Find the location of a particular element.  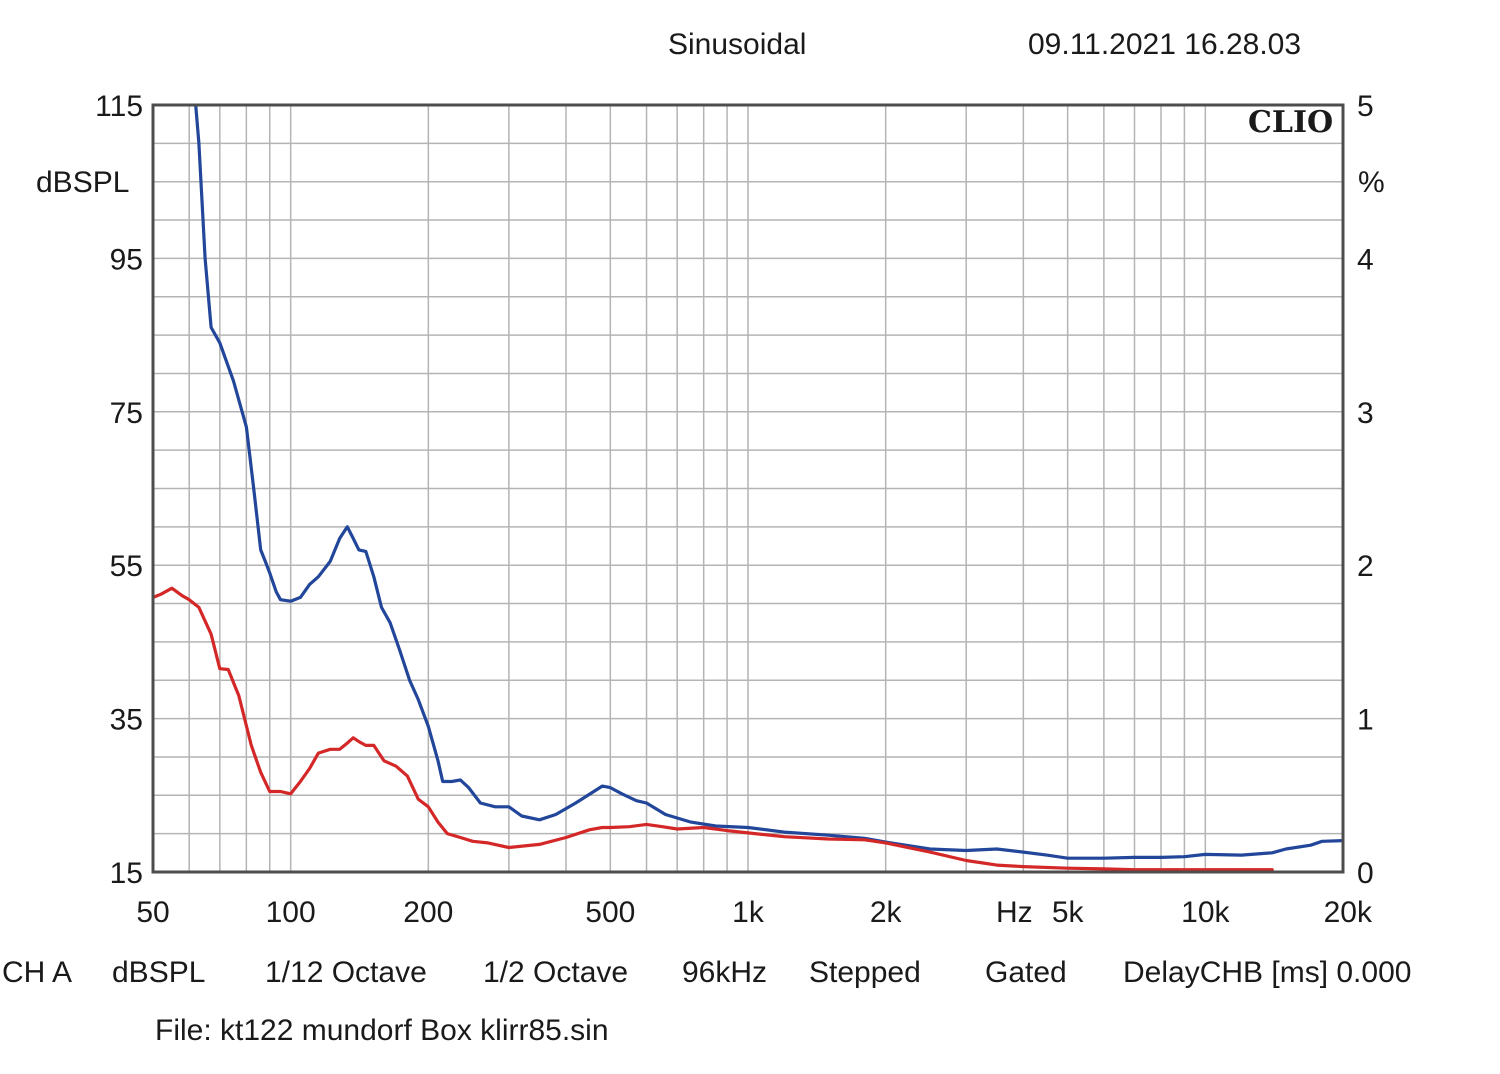

status-resolution: 1/12 Octave is located at coordinates (346, 972).